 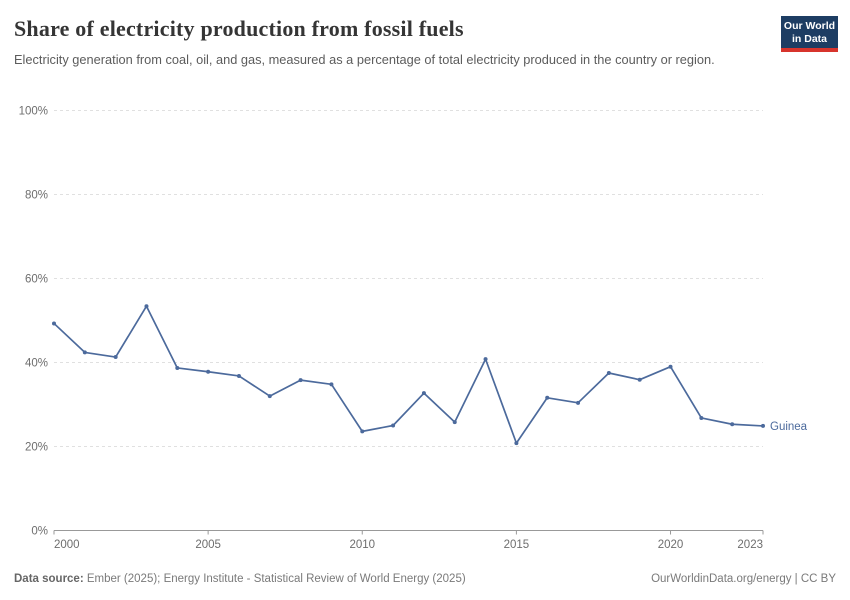 What do you see at coordinates (36, 364) in the screenshot?
I see `y-axis-tick-label: 40%` at bounding box center [36, 364].